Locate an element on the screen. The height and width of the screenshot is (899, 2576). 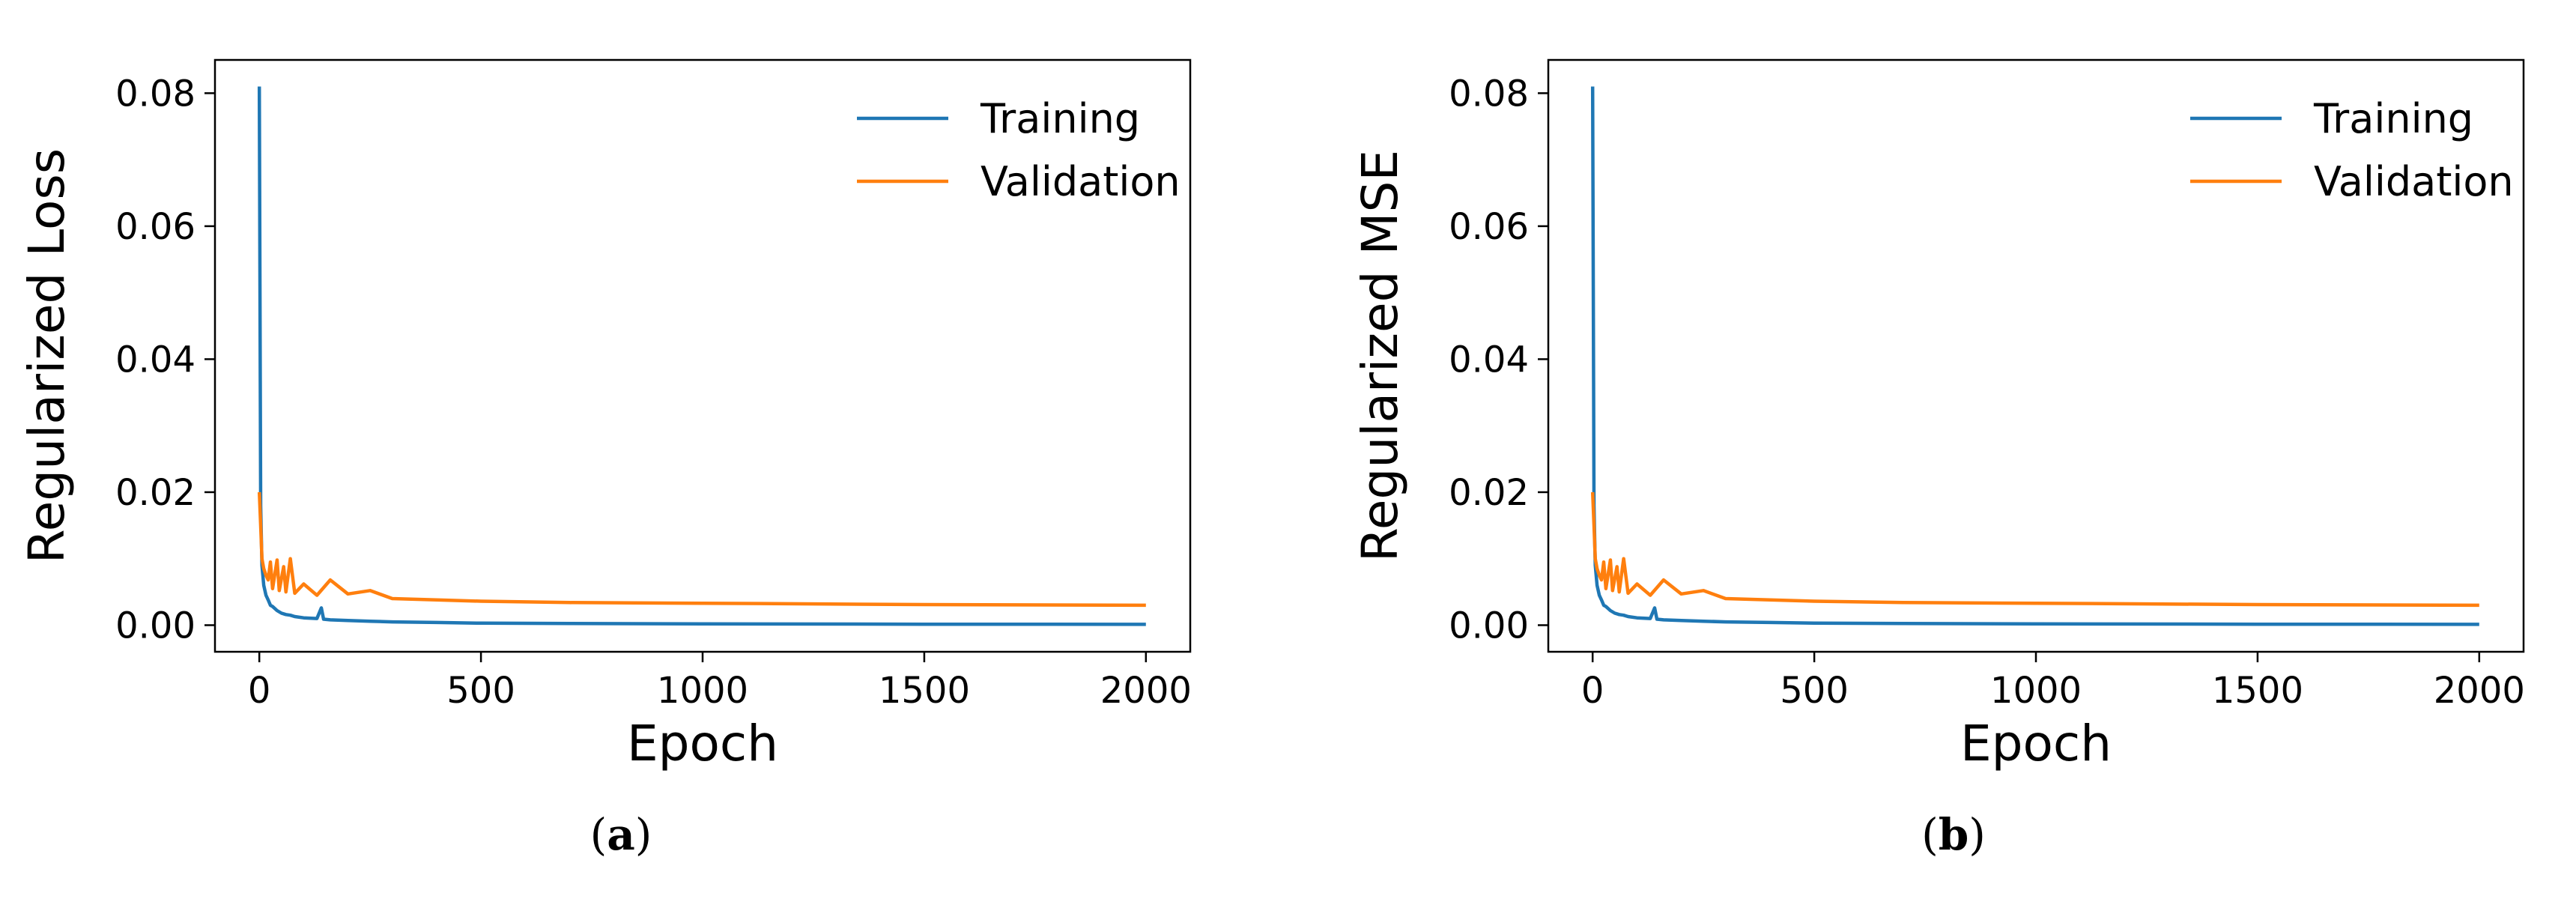
caption-b-letter: b is located at coordinates (1953, 834).